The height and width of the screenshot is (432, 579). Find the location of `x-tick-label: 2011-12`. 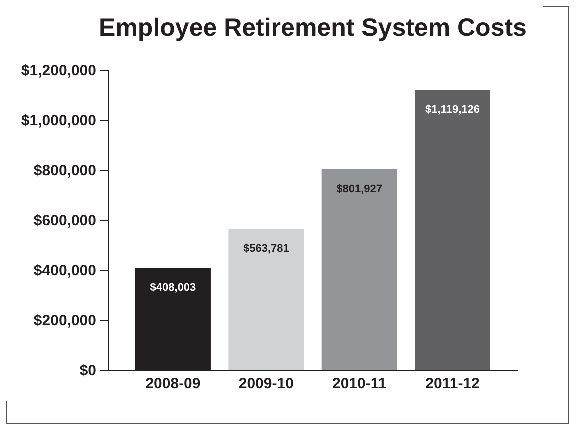

x-tick-label: 2011-12 is located at coordinates (453, 384).